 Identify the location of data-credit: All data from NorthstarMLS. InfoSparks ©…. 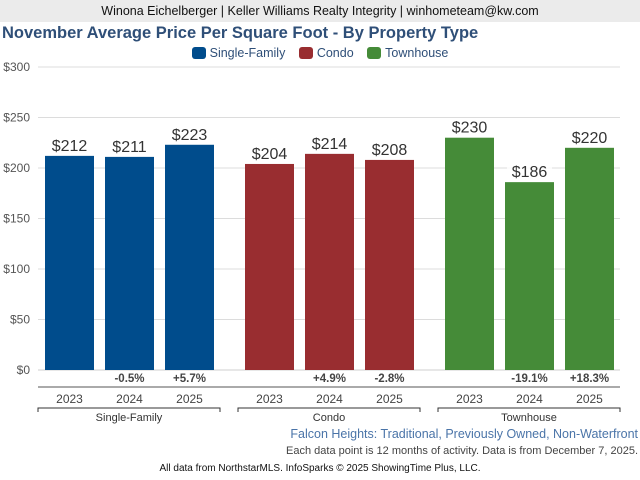
(320, 468).